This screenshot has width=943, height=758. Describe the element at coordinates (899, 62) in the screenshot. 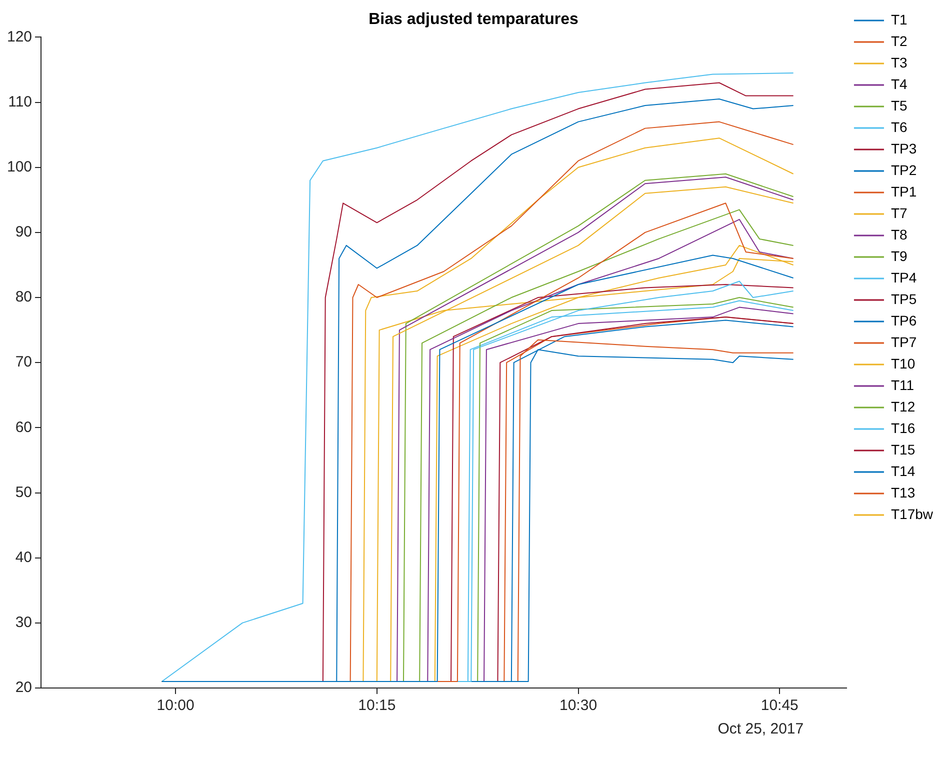

I see `legend-label: T3` at that location.